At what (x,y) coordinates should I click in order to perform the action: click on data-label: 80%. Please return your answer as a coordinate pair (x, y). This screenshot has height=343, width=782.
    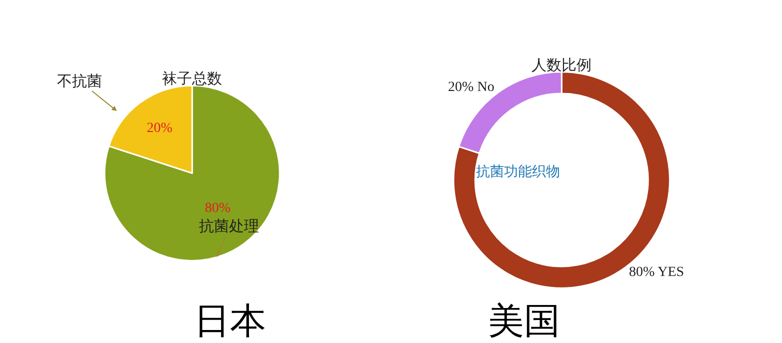
    Looking at the image, I should click on (217, 208).